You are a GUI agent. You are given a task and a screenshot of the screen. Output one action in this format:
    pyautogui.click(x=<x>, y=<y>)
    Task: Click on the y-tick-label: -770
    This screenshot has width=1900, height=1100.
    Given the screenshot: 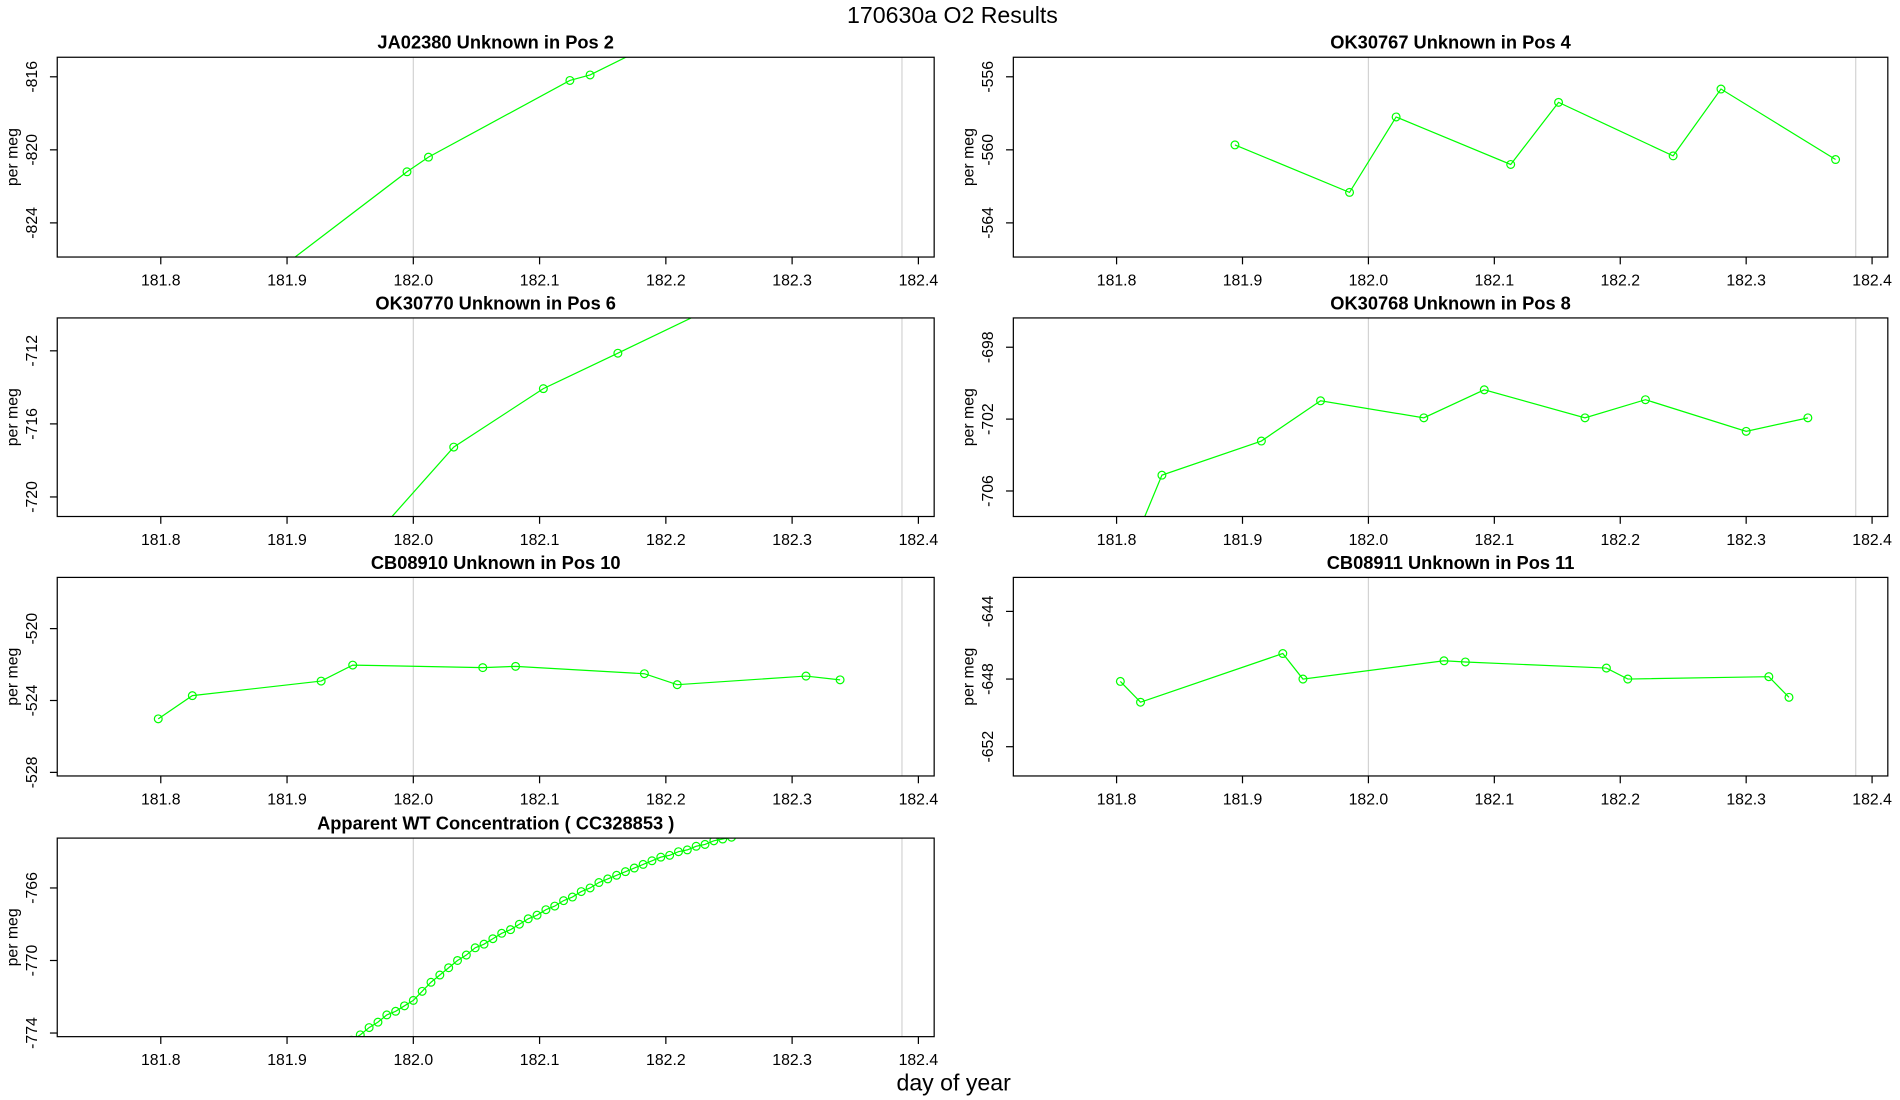 What is the action you would take?
    pyautogui.click(x=32, y=960)
    